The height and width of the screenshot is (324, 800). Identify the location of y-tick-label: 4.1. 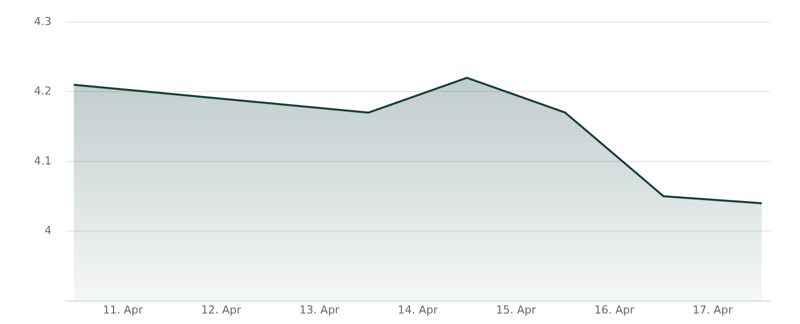
(43, 161).